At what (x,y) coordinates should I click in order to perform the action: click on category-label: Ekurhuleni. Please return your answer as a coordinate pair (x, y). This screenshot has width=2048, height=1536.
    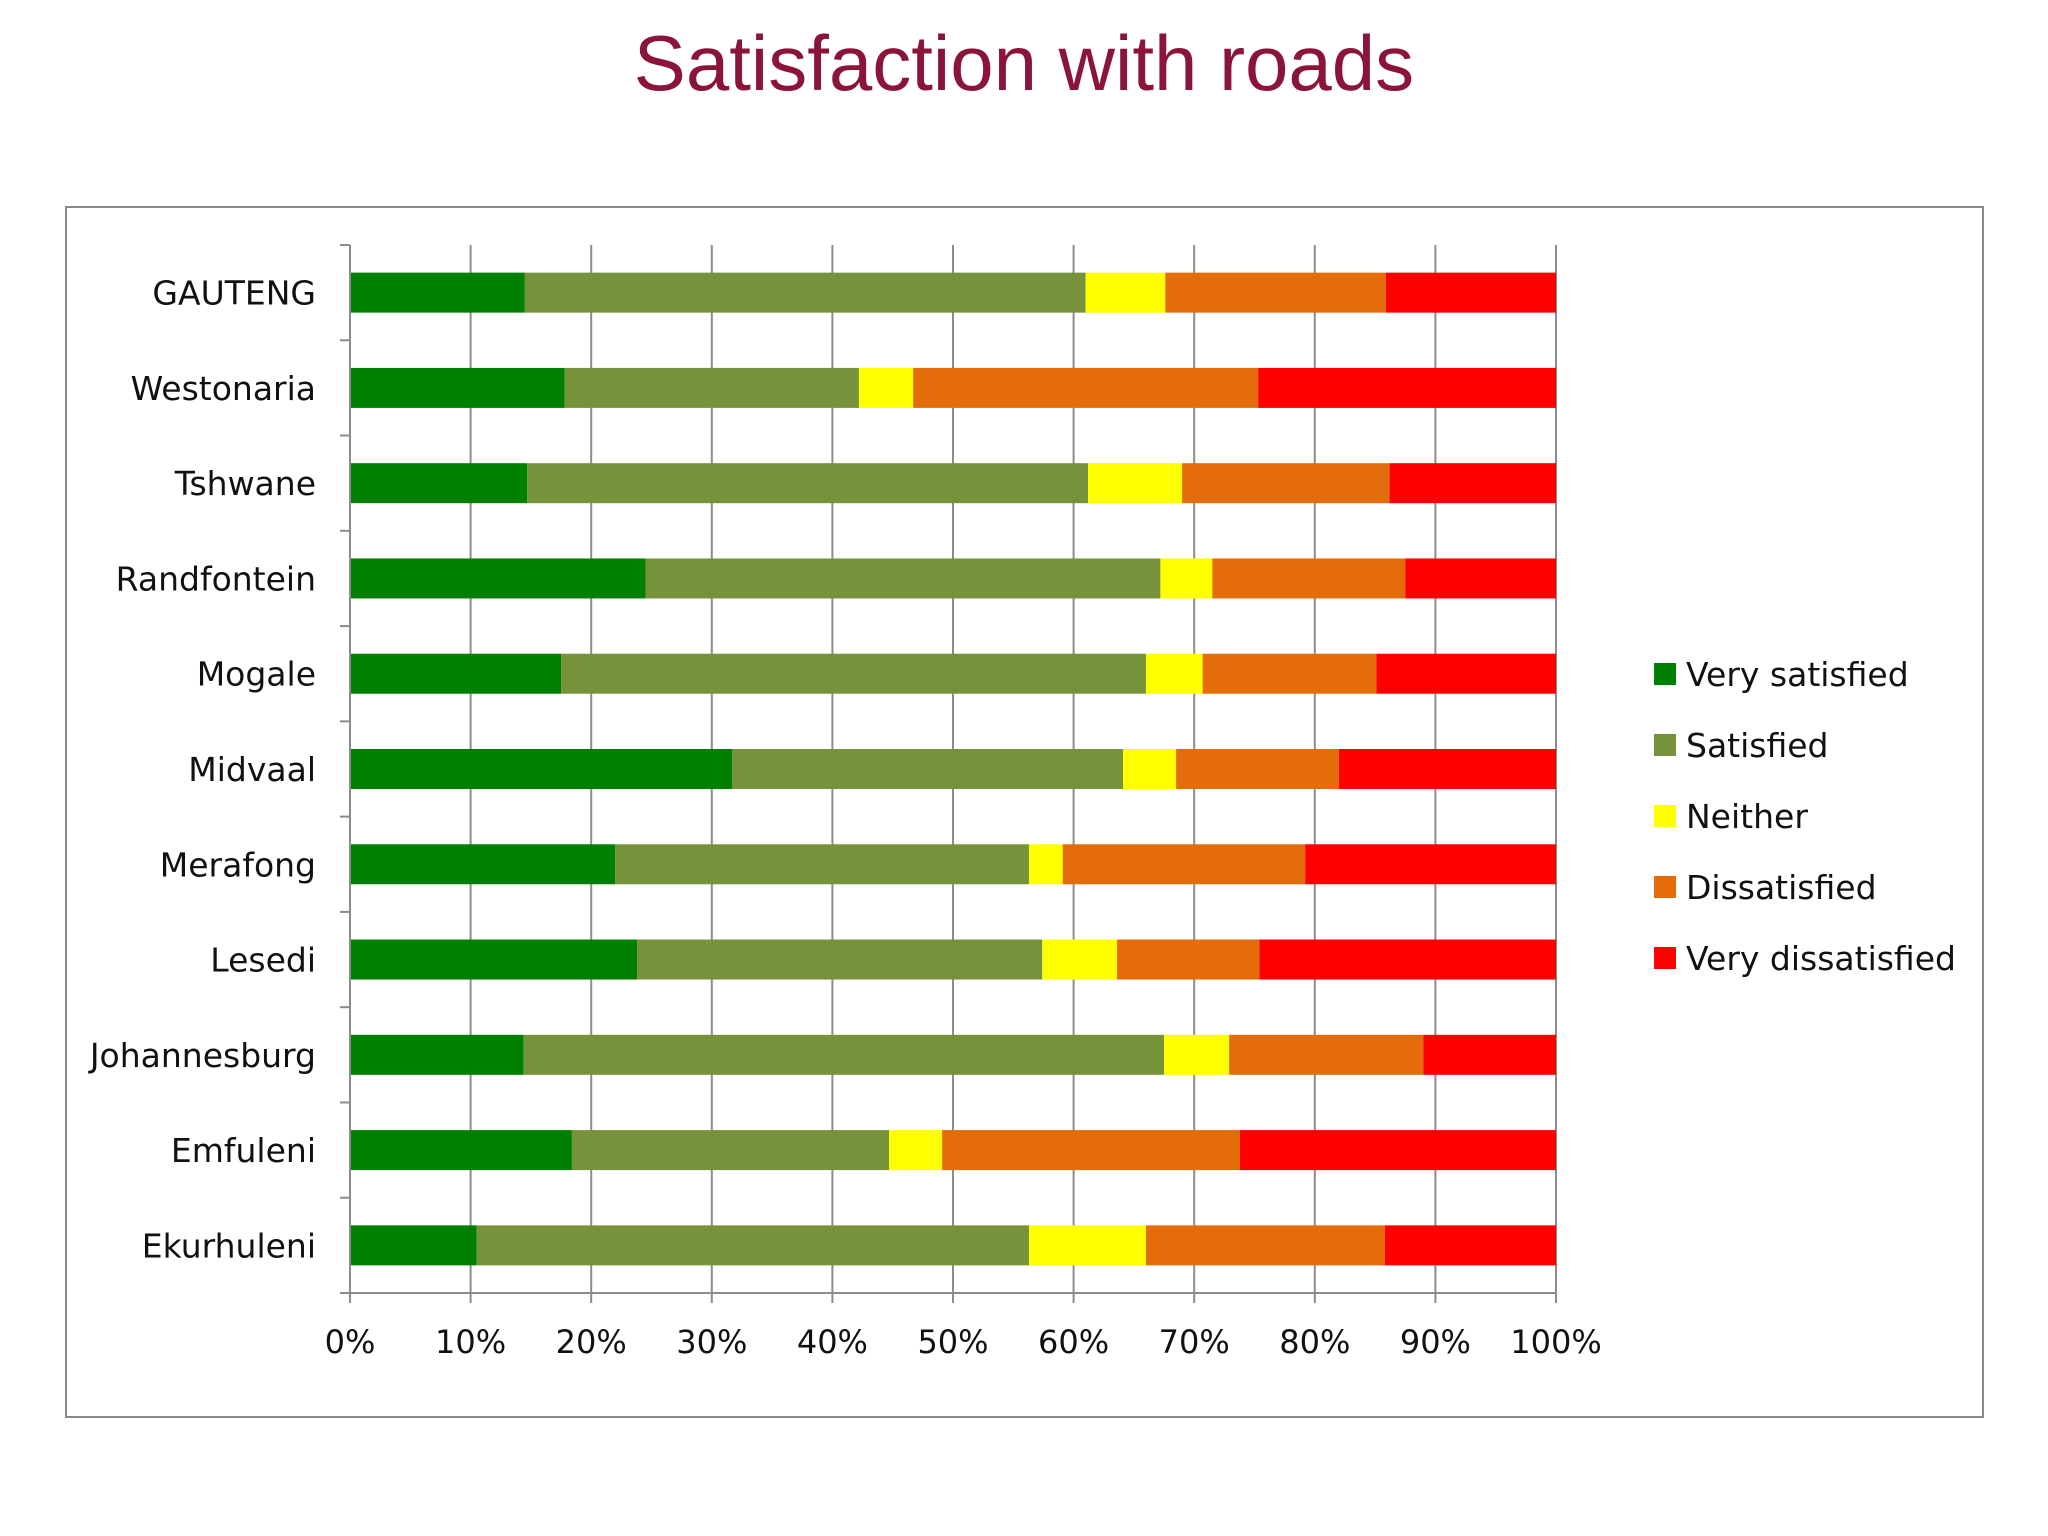
    Looking at the image, I should click on (229, 1245).